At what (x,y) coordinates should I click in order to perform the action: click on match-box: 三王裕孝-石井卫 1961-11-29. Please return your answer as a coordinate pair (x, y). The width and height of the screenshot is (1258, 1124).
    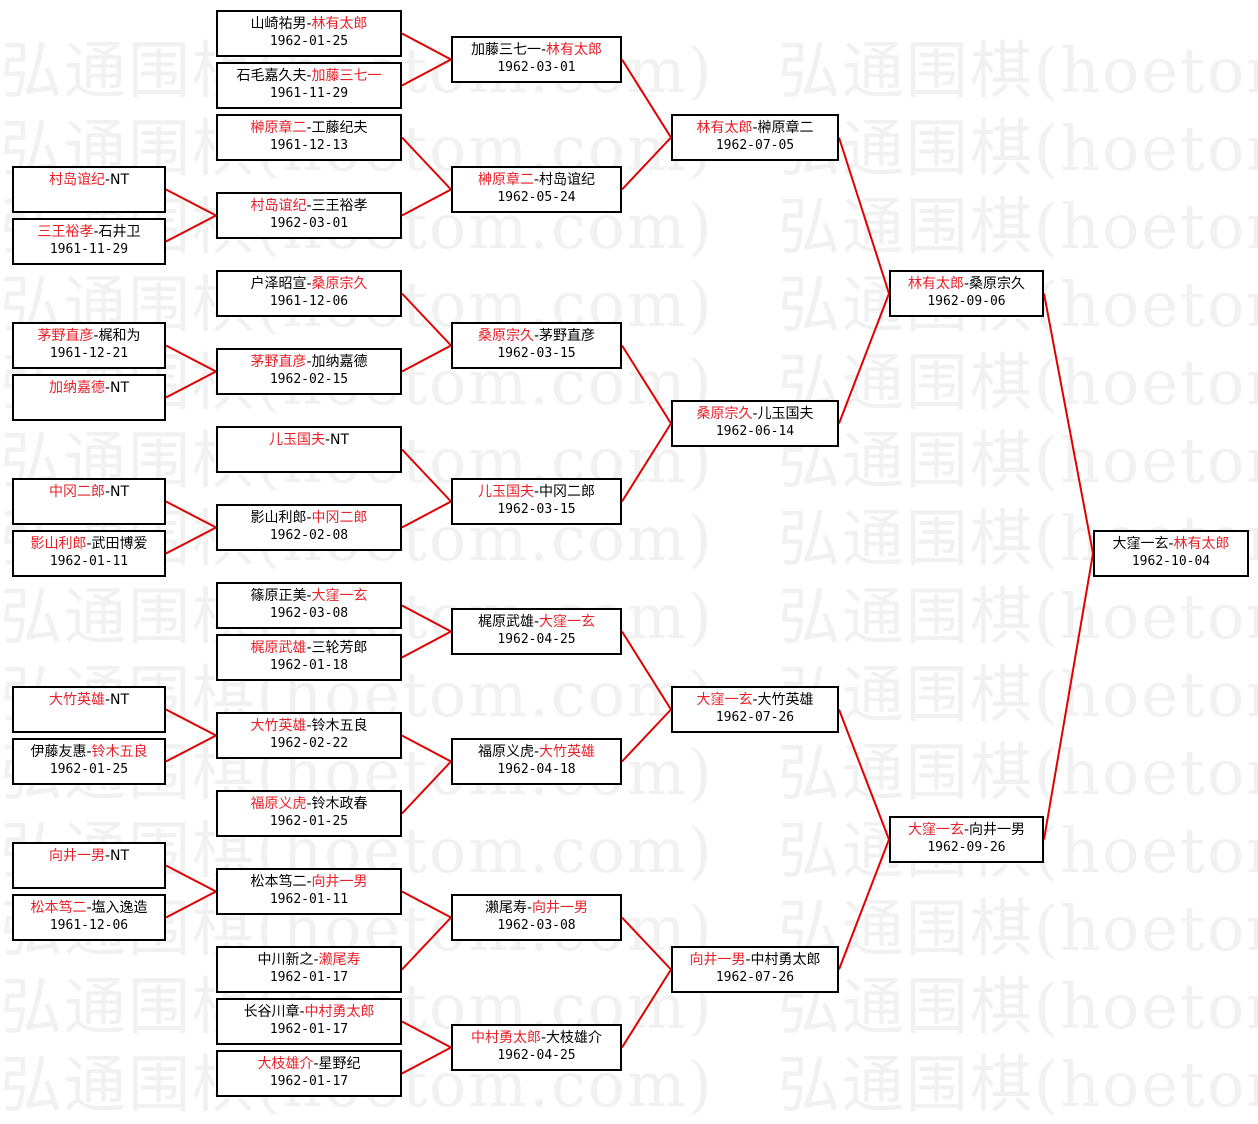
    Looking at the image, I should click on (89, 241).